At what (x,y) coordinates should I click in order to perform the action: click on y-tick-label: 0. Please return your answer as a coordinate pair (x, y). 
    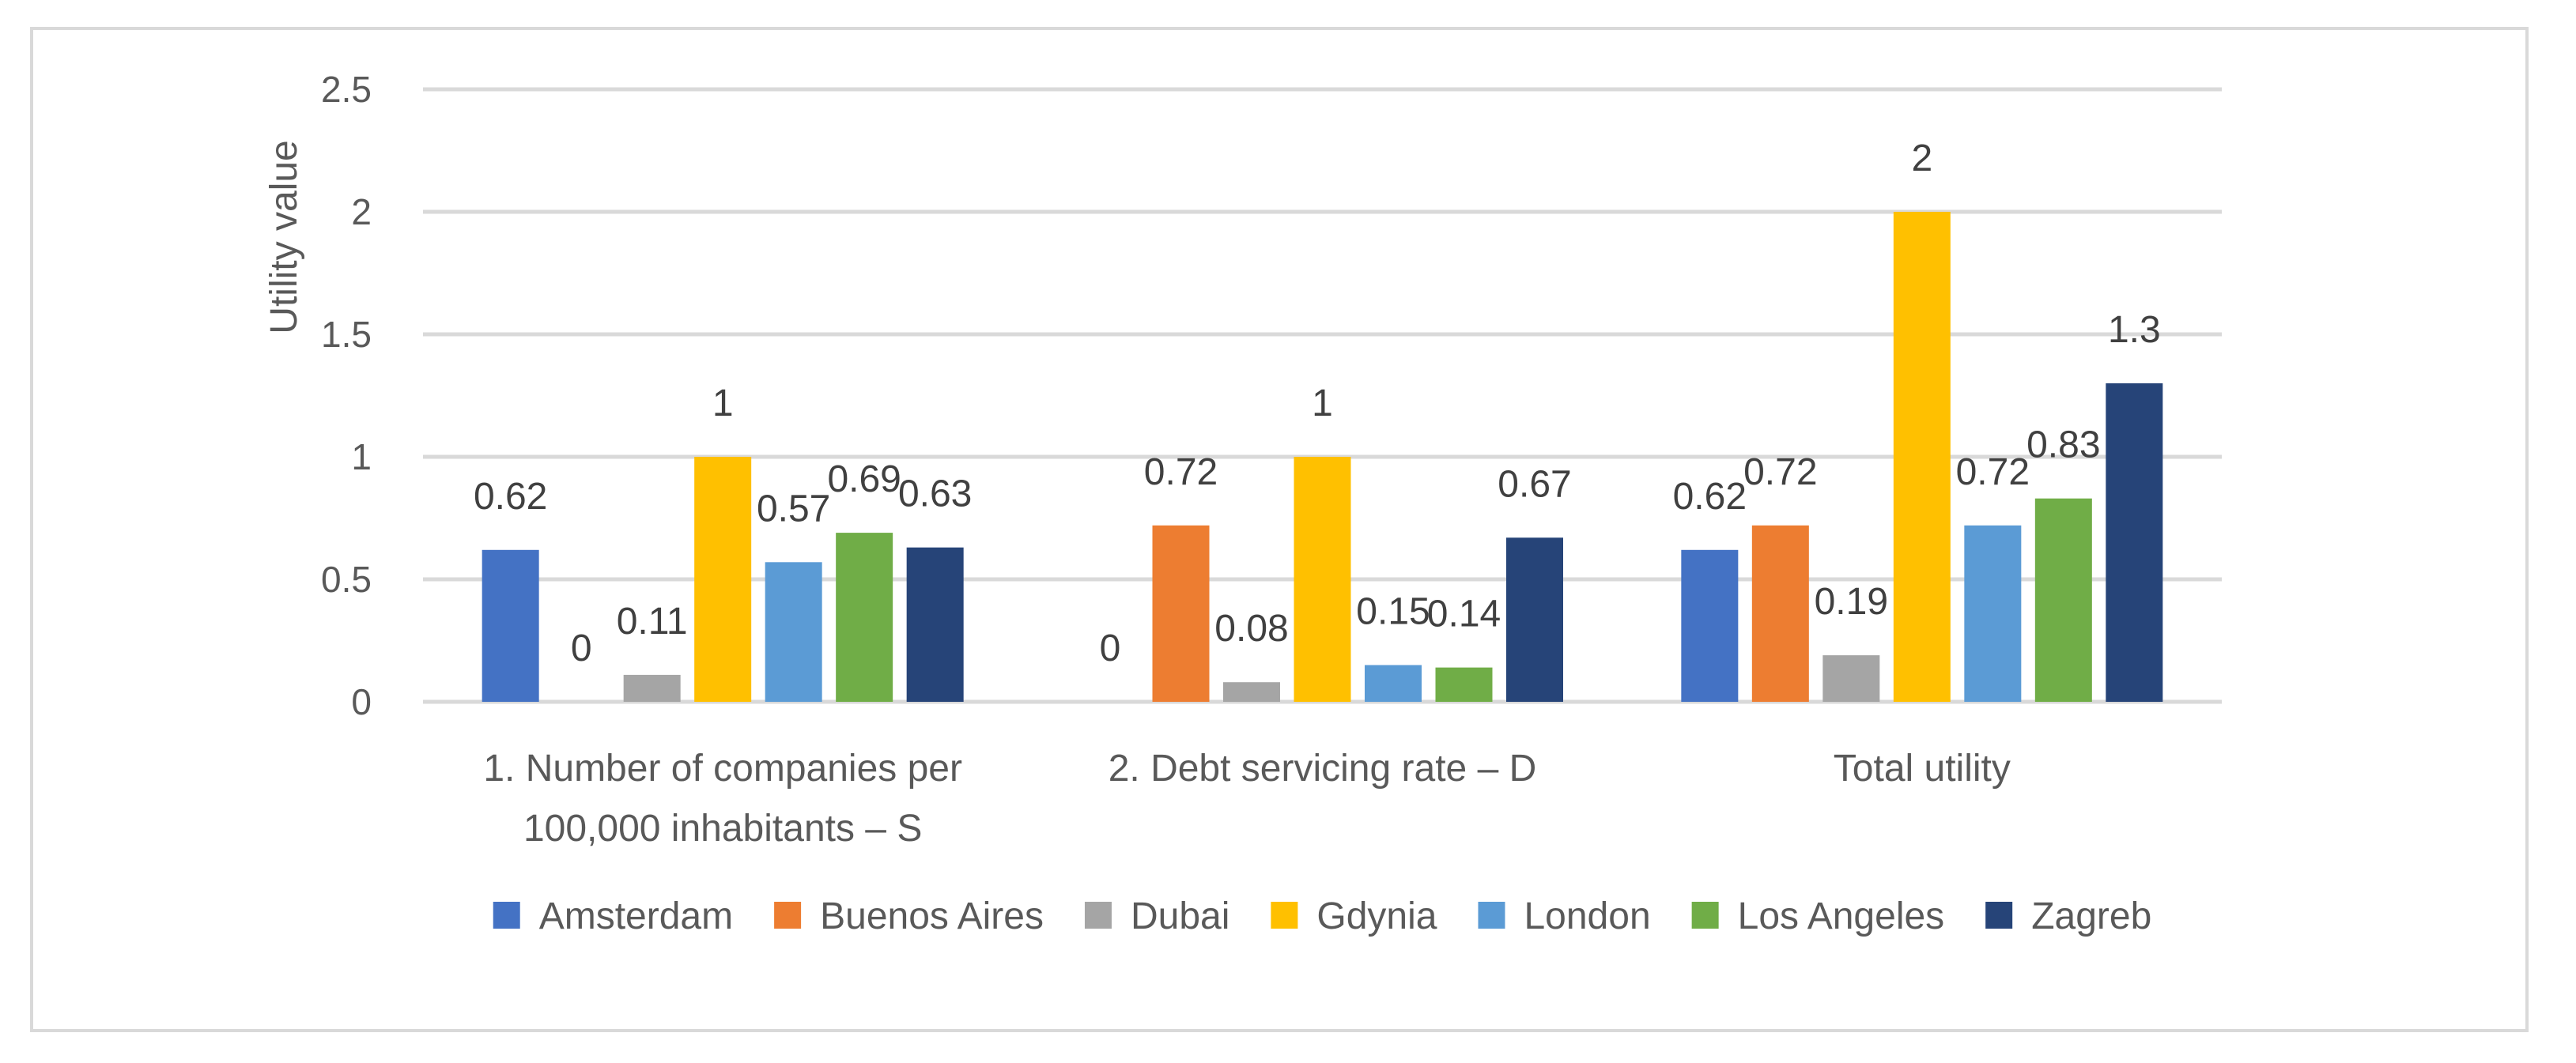
    Looking at the image, I should click on (361, 701).